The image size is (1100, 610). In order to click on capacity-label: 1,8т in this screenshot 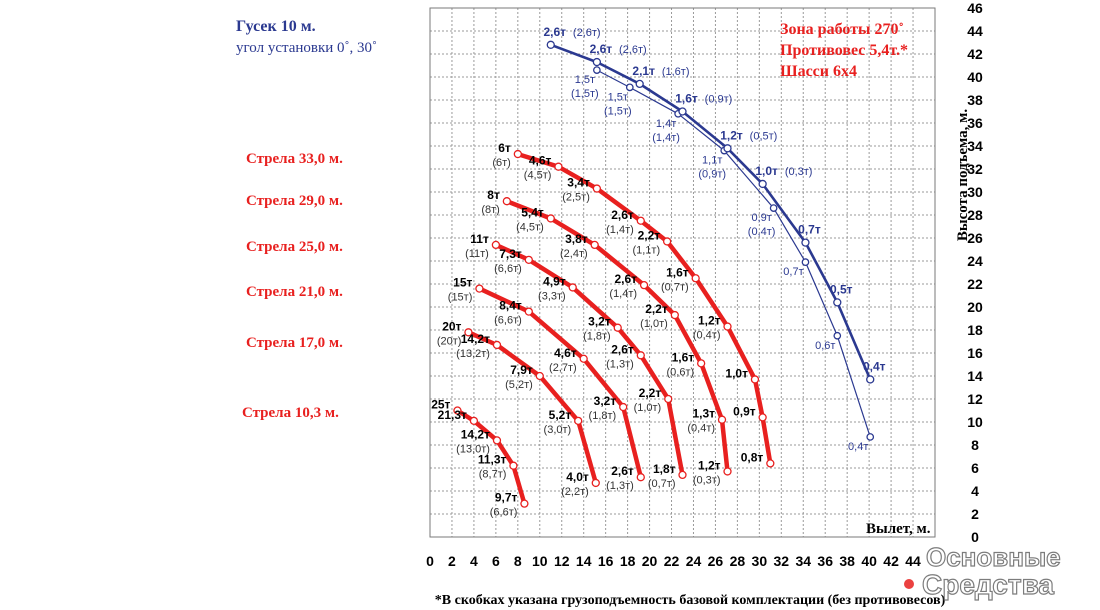, I will do `click(664, 469)`.